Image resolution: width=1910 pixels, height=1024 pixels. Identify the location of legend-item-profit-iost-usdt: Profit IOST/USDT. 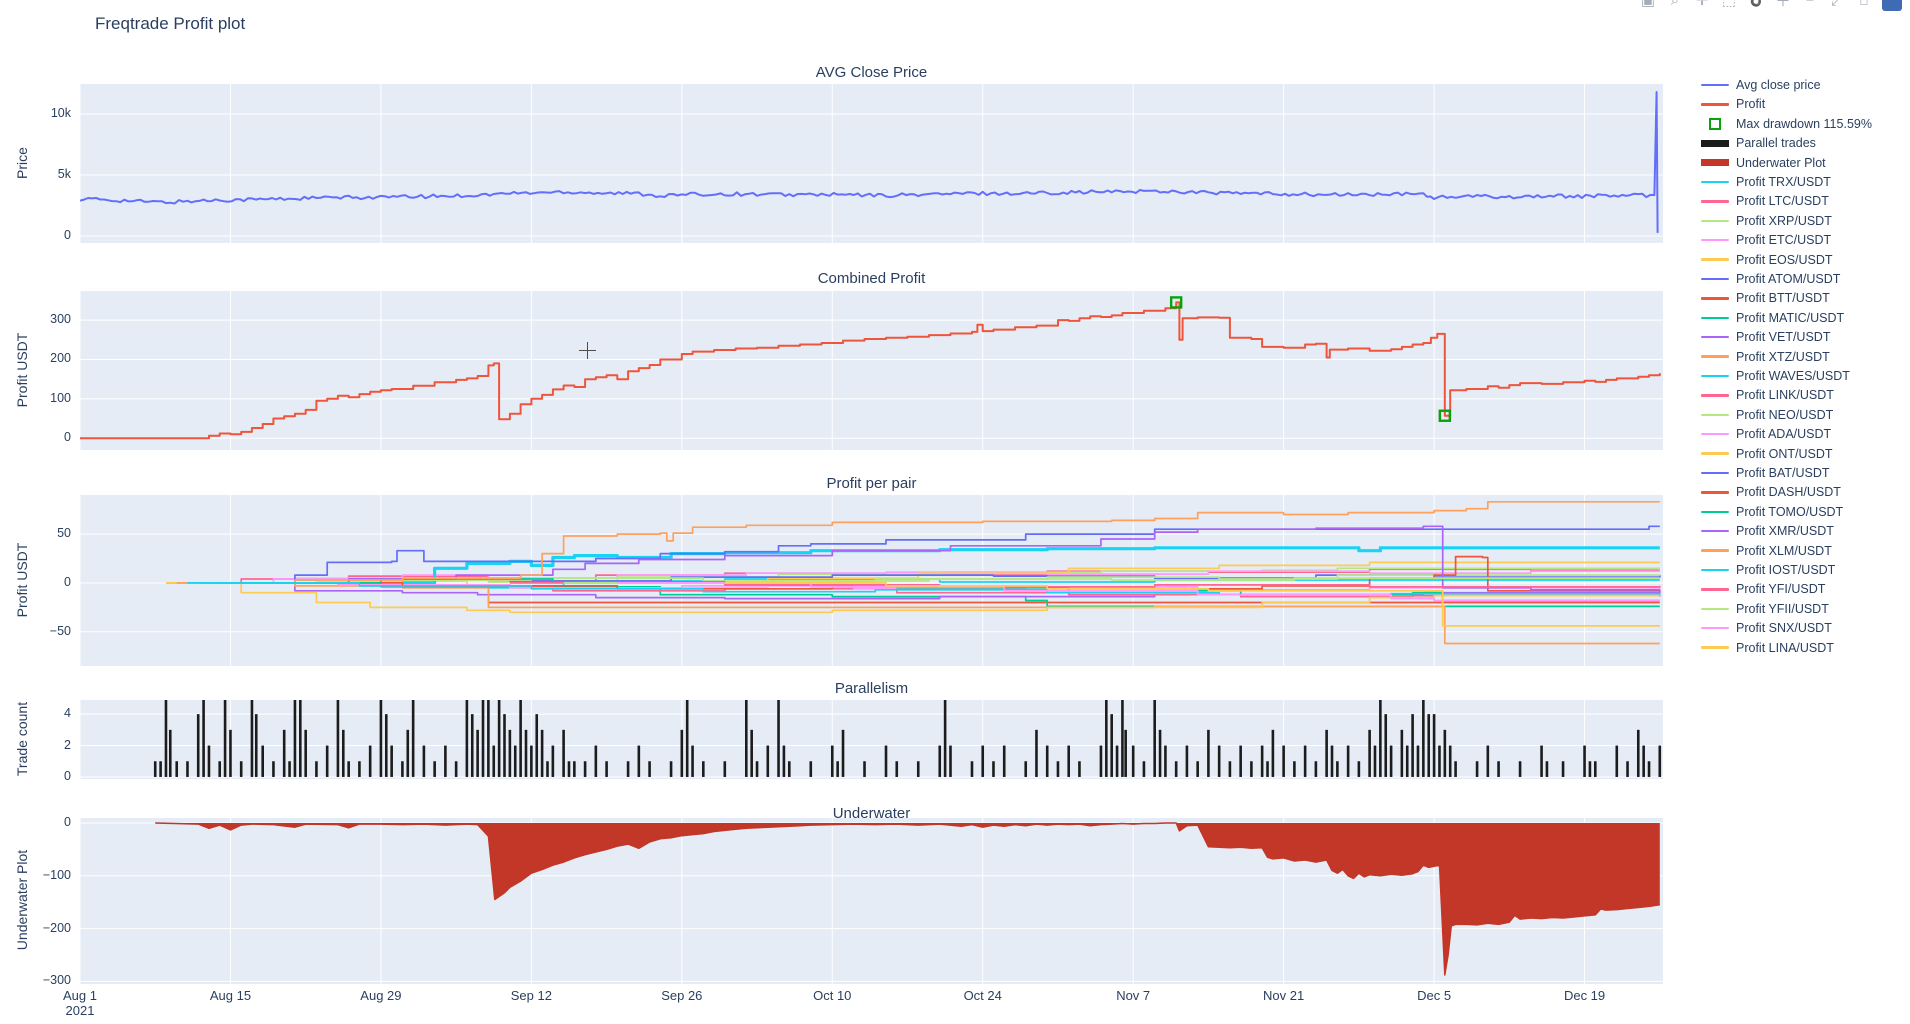
(1767, 570).